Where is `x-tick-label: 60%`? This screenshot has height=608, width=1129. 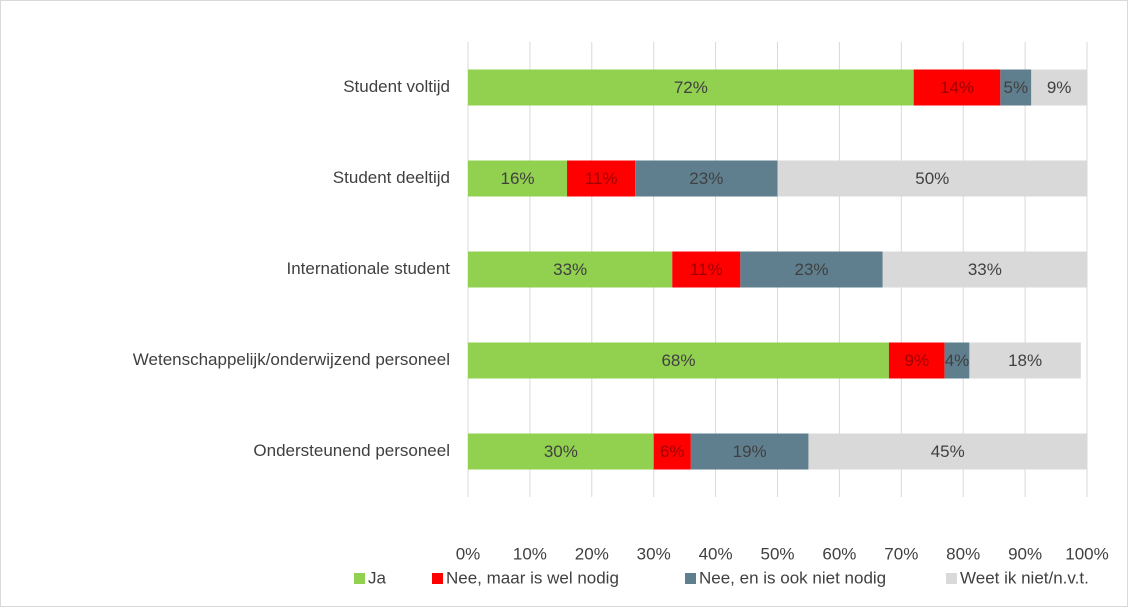 x-tick-label: 60% is located at coordinates (839, 553).